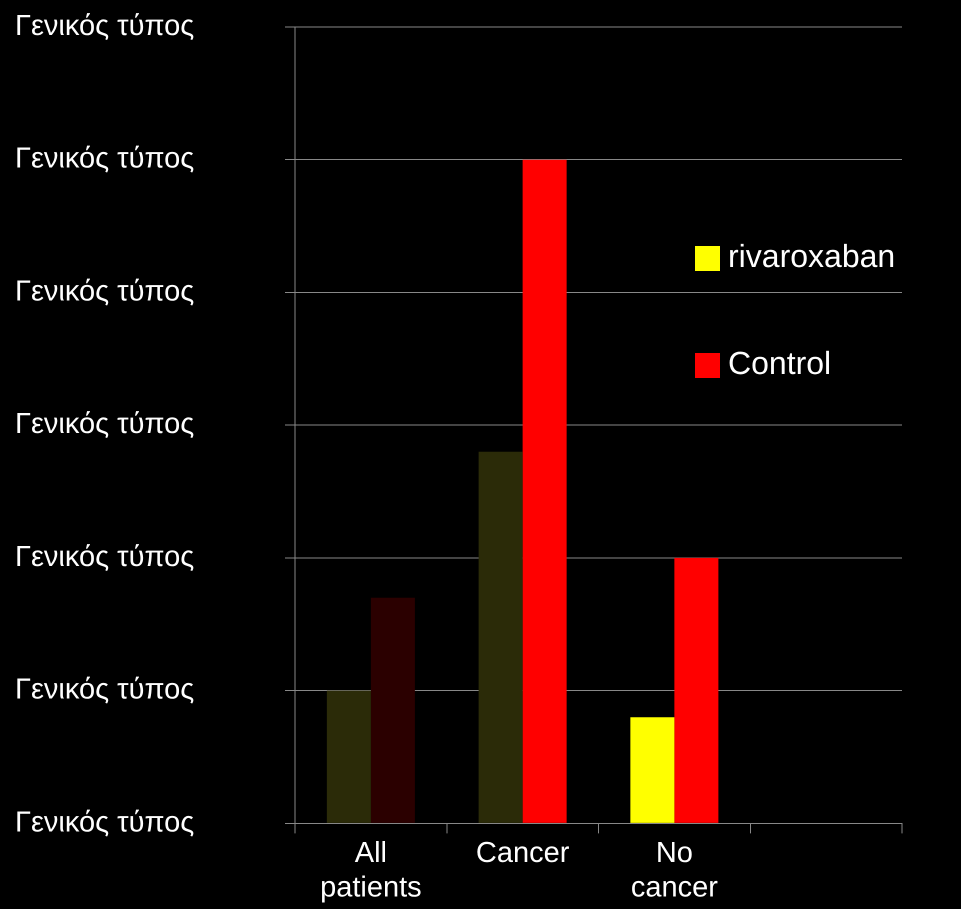 This screenshot has height=909, width=961. What do you see at coordinates (523, 852) in the screenshot?
I see `x-tick-label: Cancer` at bounding box center [523, 852].